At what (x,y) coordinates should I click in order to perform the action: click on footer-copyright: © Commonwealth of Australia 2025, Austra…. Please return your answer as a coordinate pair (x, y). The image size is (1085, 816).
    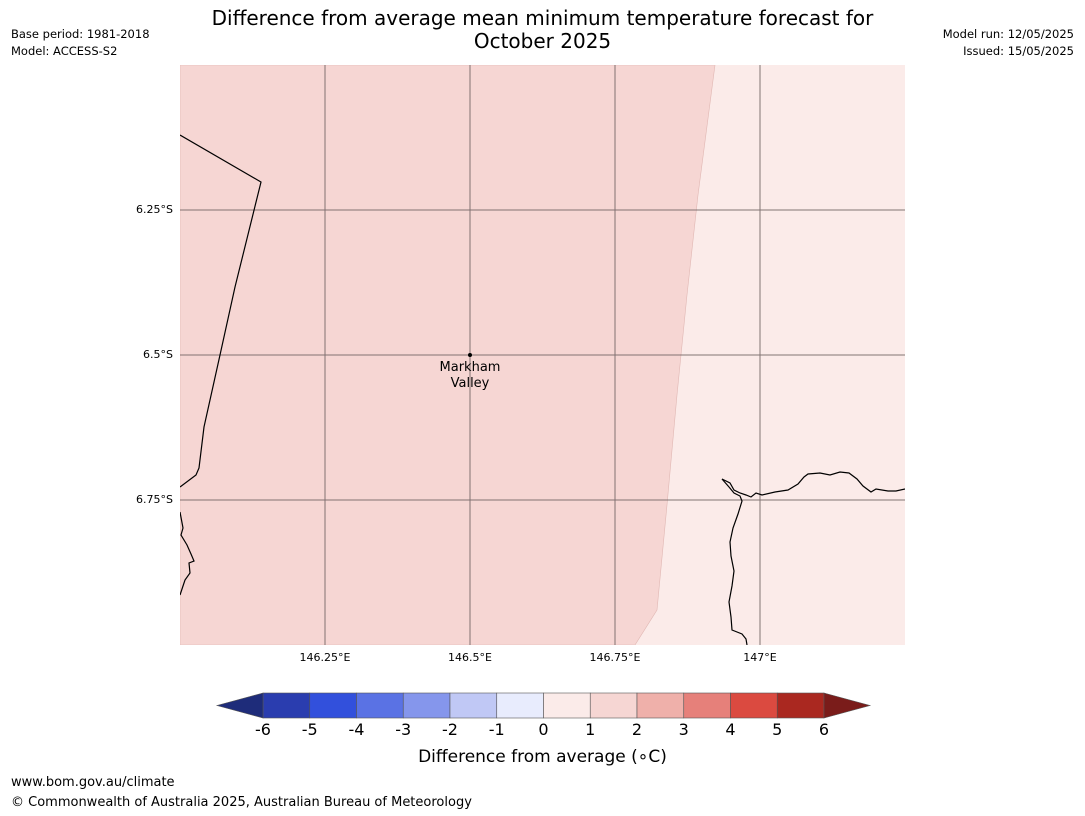
    Looking at the image, I should click on (241, 802).